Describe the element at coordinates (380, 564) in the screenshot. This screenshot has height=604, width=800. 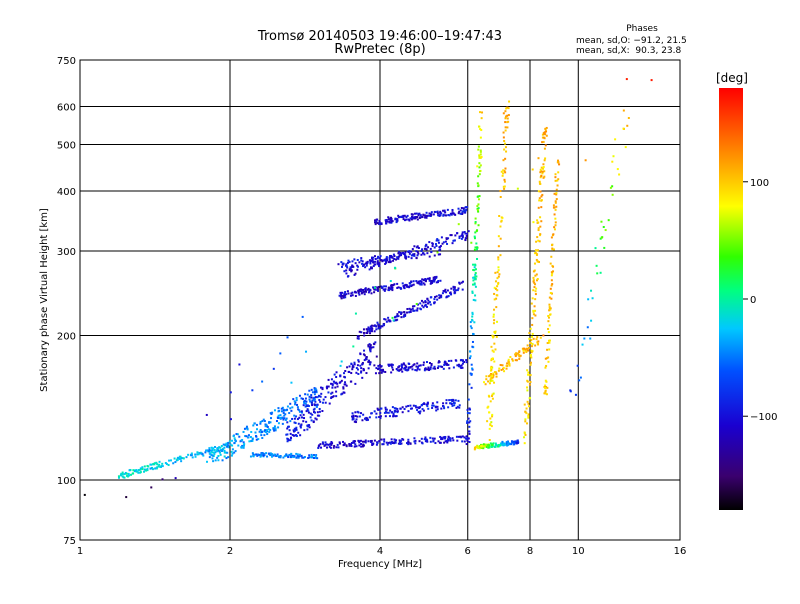
I see `x-axis-label: Frequency [MHz]` at that location.